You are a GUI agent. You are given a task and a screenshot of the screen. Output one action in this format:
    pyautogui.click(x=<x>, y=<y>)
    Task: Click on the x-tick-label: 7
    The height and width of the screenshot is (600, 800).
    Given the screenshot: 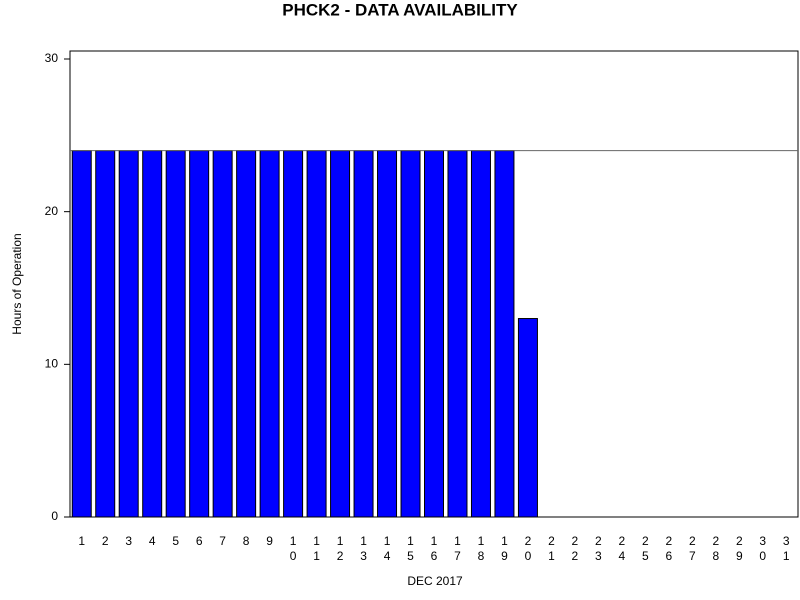 What is the action you would take?
    pyautogui.click(x=222, y=541)
    